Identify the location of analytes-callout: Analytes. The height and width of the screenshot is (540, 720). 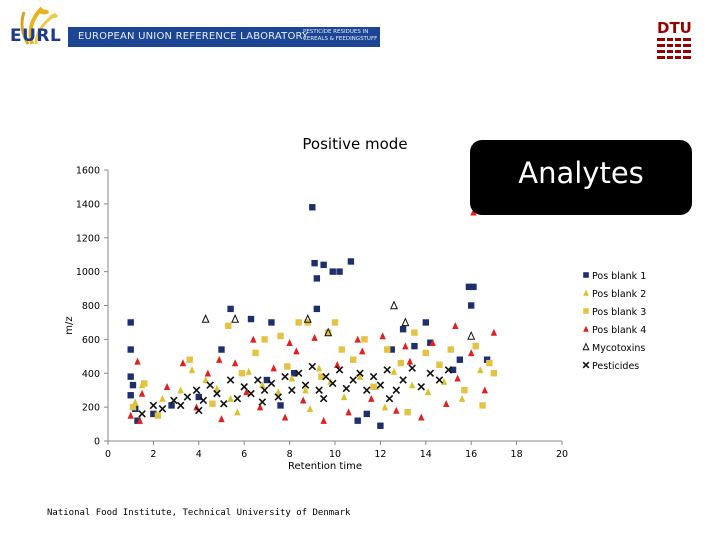
(581, 177).